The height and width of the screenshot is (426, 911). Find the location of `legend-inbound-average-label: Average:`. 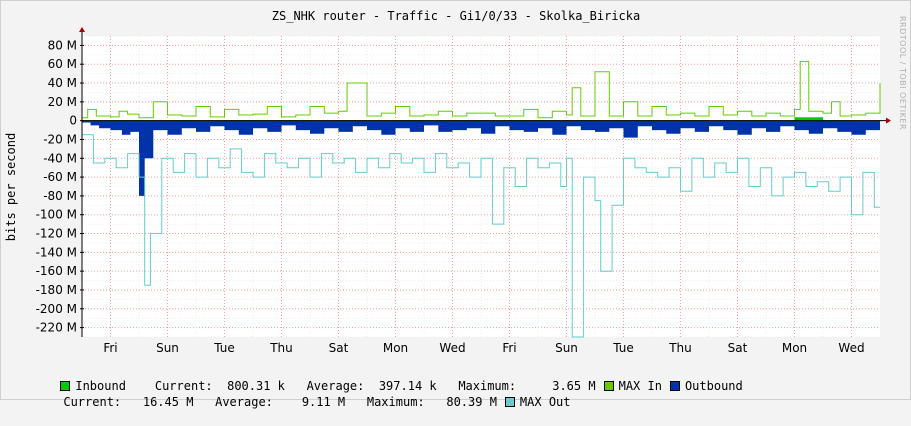

legend-inbound-average-label: Average: is located at coordinates (335, 386).